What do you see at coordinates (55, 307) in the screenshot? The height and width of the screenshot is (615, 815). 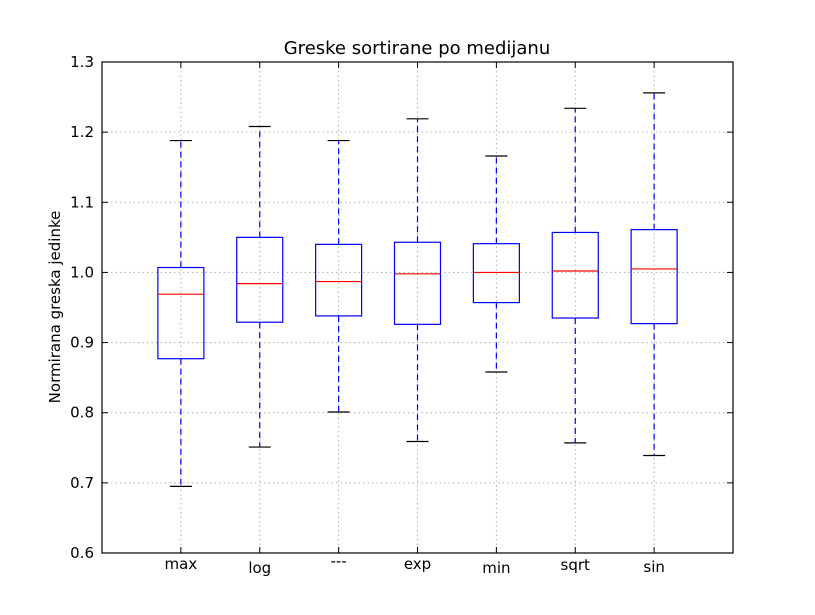 I see `y-axis-label: Normirana greska jedinke` at bounding box center [55, 307].